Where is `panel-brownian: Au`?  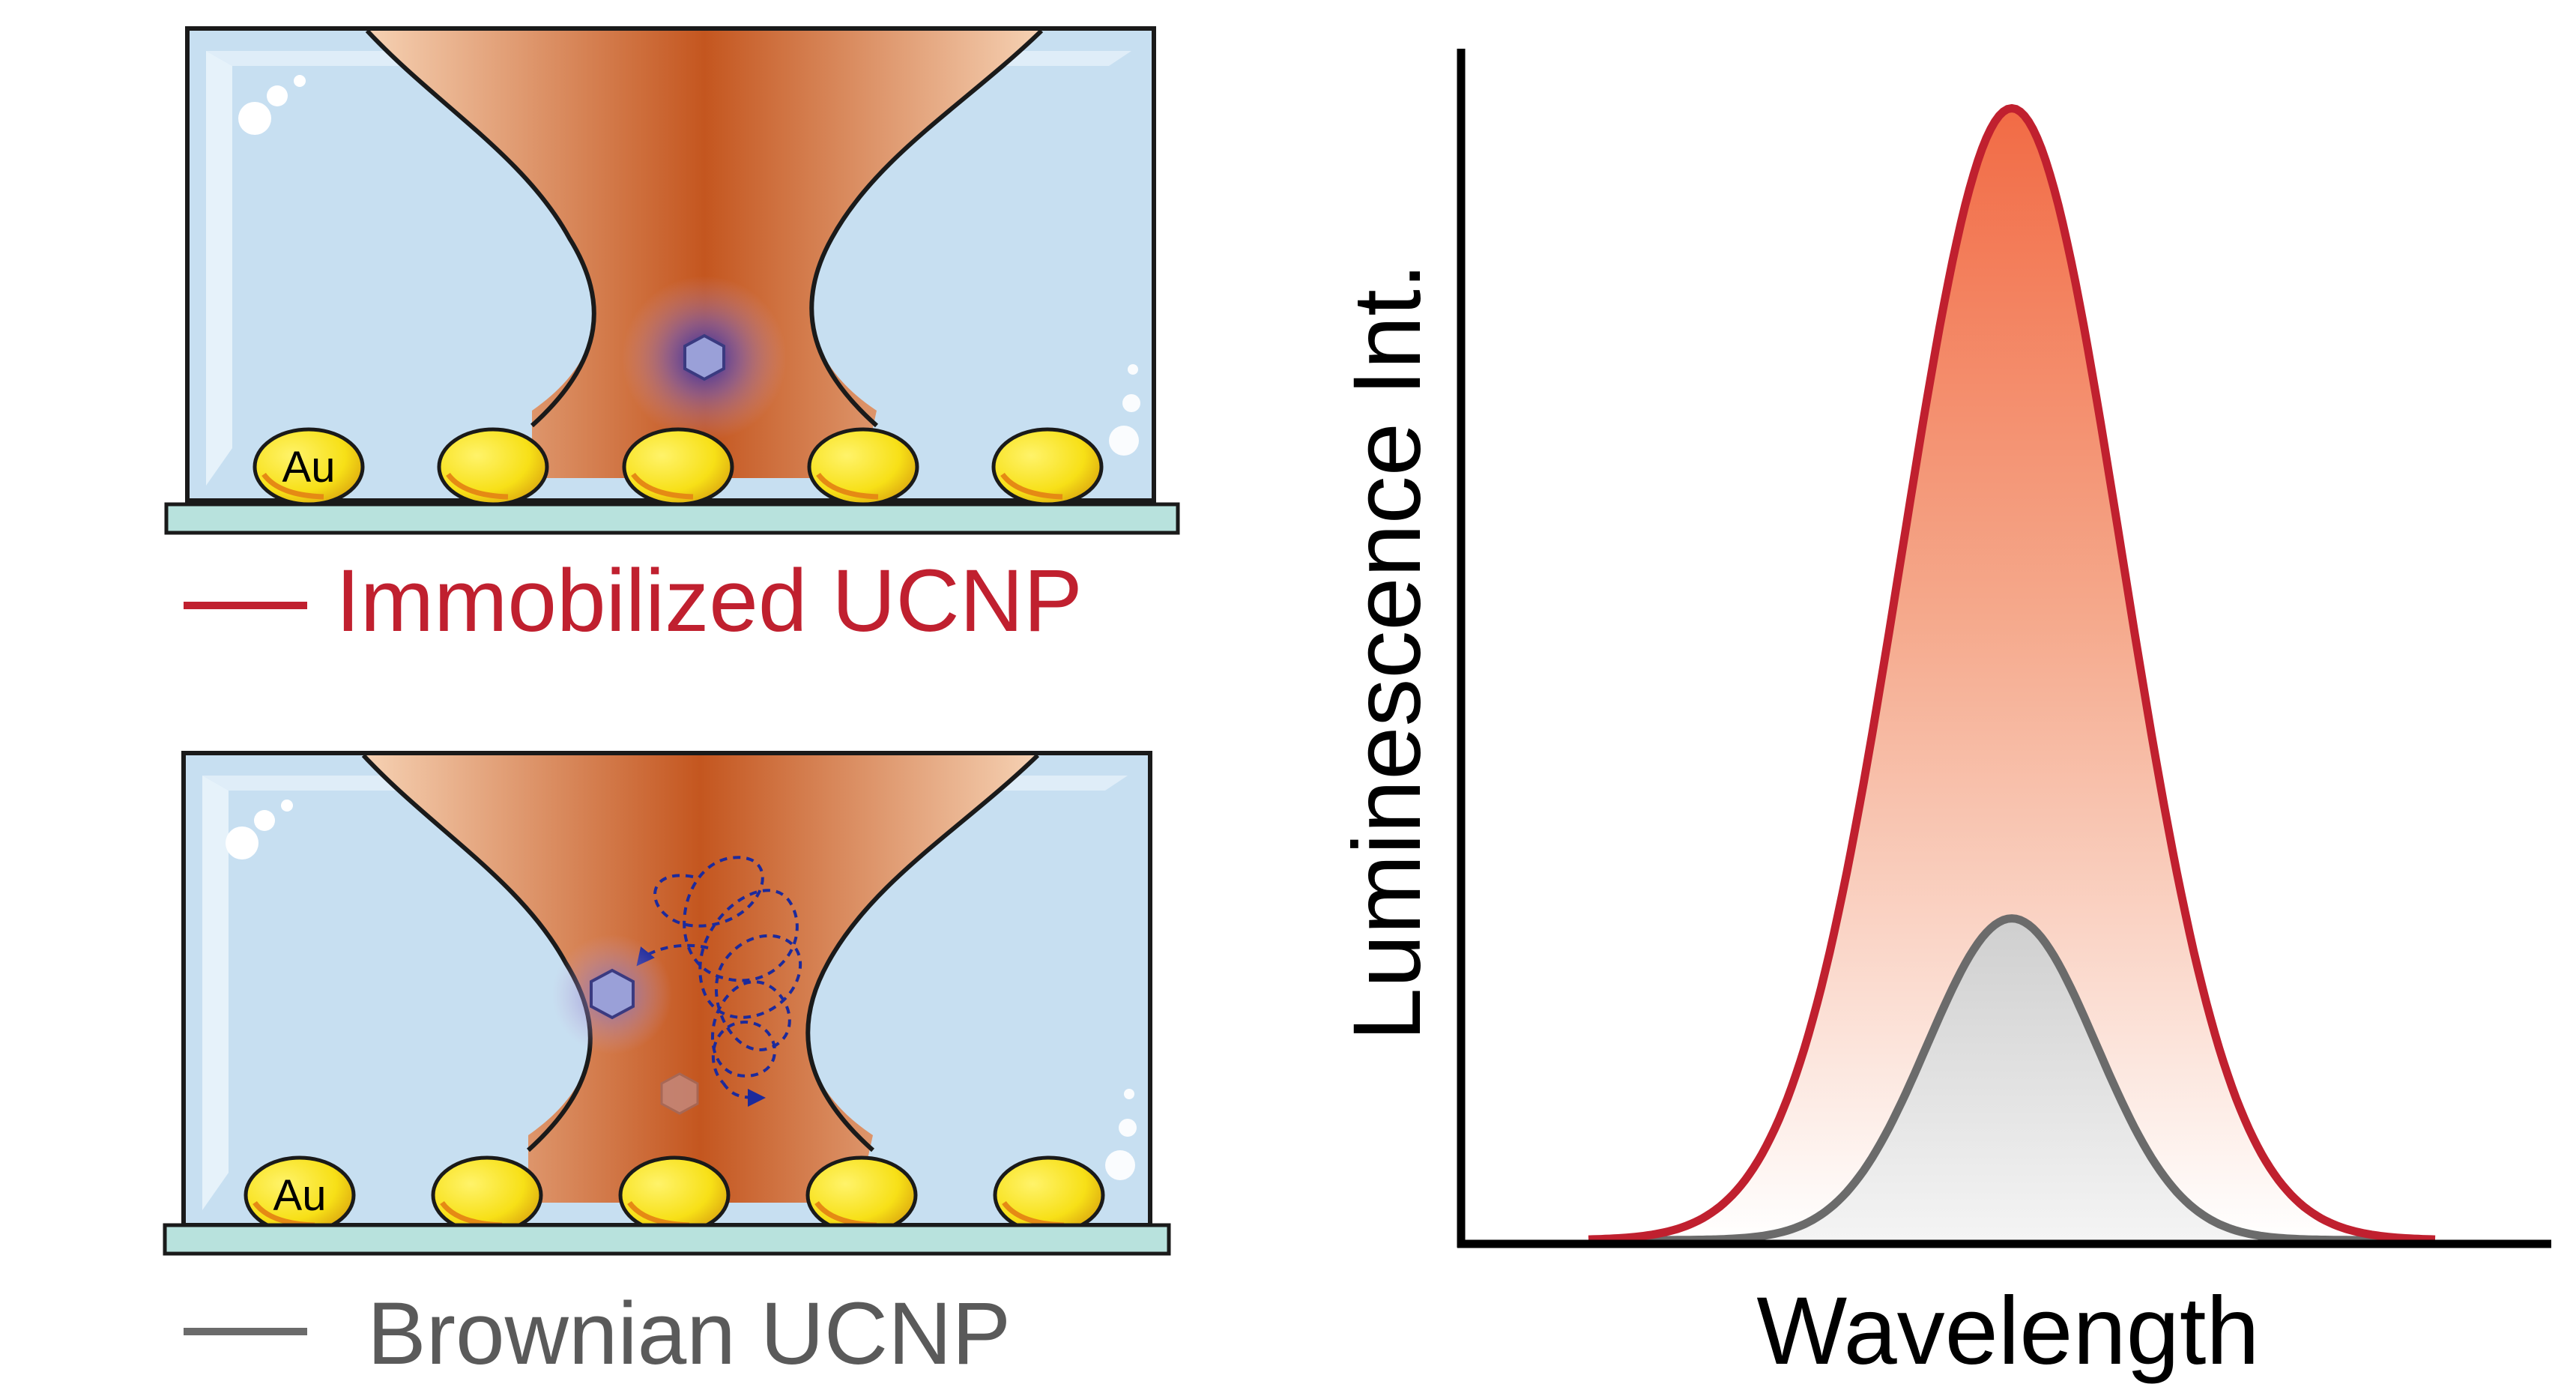
panel-brownian: Au is located at coordinates (667, 1003).